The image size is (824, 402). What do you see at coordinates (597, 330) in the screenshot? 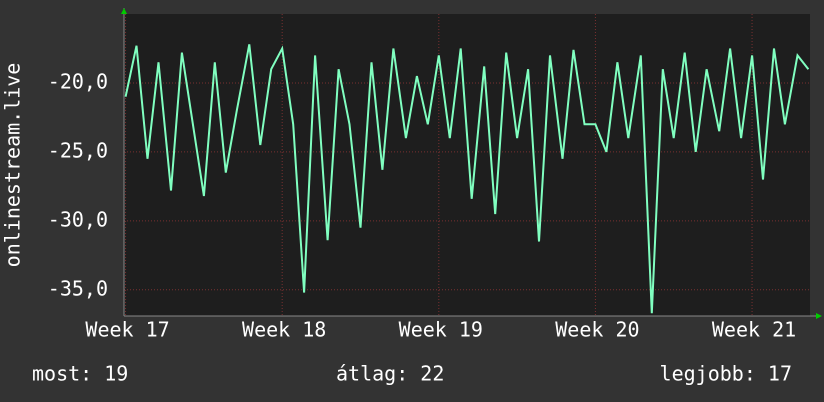
I see `x-tick-label: Week 20` at bounding box center [597, 330].